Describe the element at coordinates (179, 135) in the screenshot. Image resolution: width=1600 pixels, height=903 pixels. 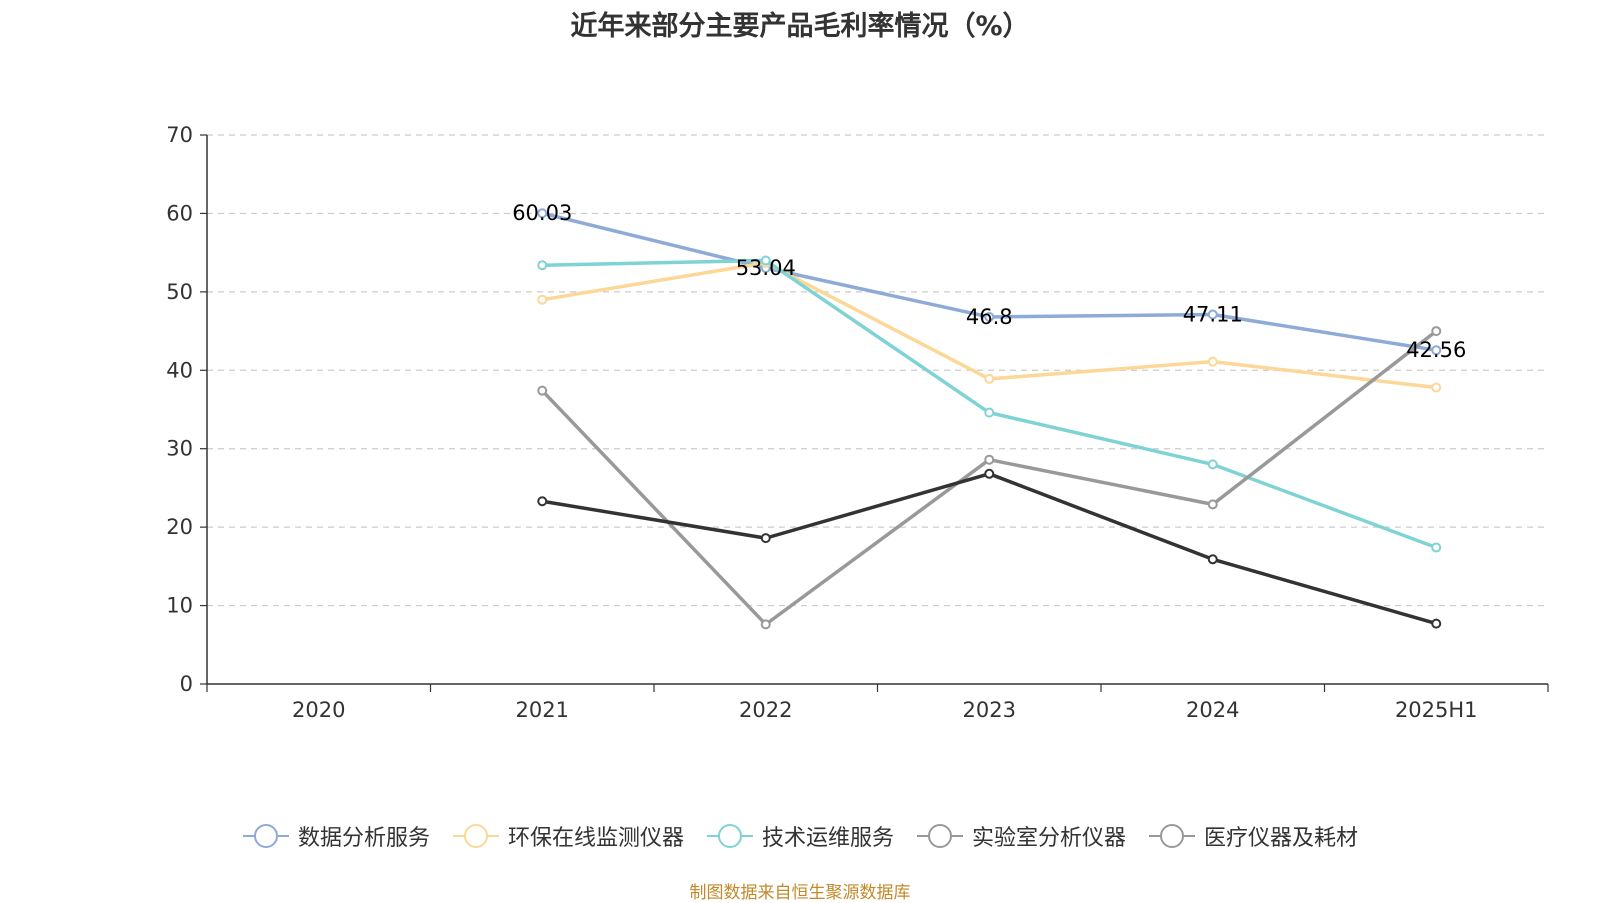
I see `y-tick-label: 70` at that location.